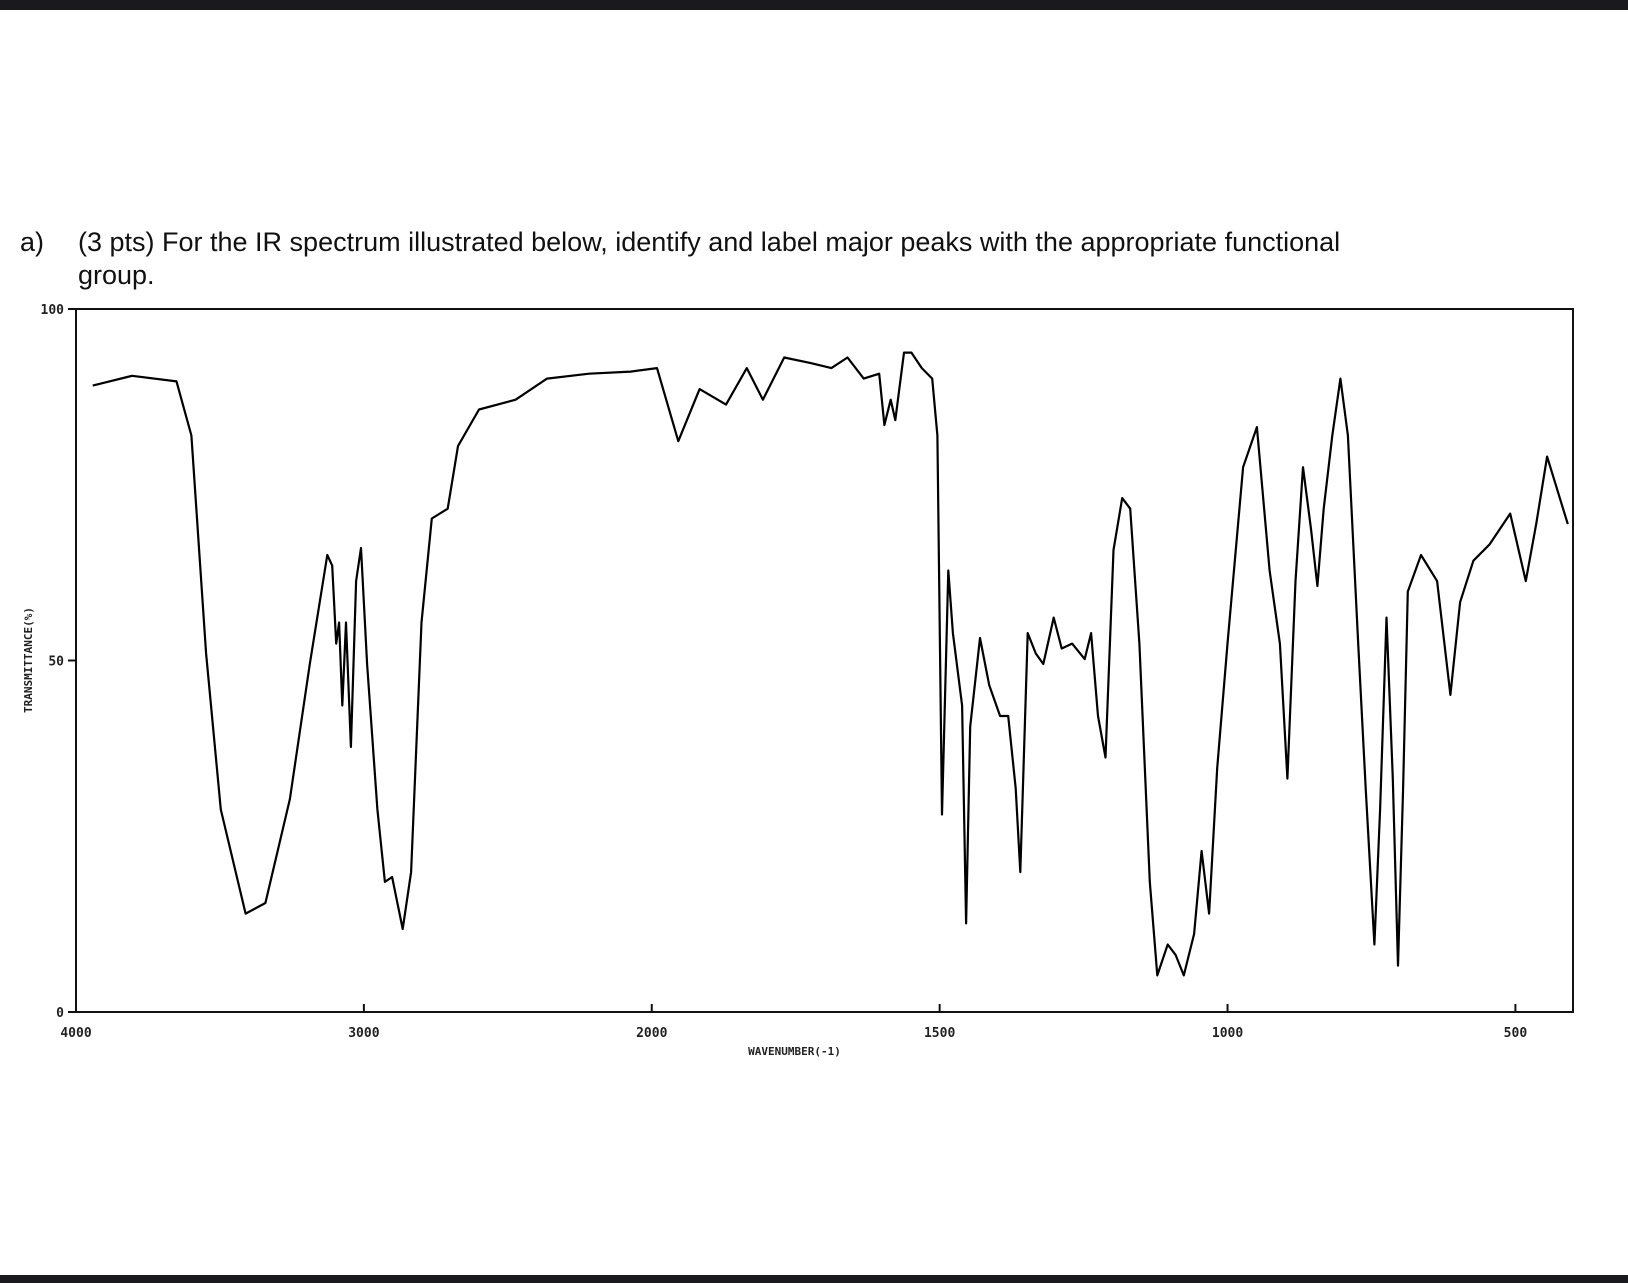 The height and width of the screenshot is (1283, 1628). Describe the element at coordinates (60, 1013) in the screenshot. I see `y-tick-label: 0` at that location.